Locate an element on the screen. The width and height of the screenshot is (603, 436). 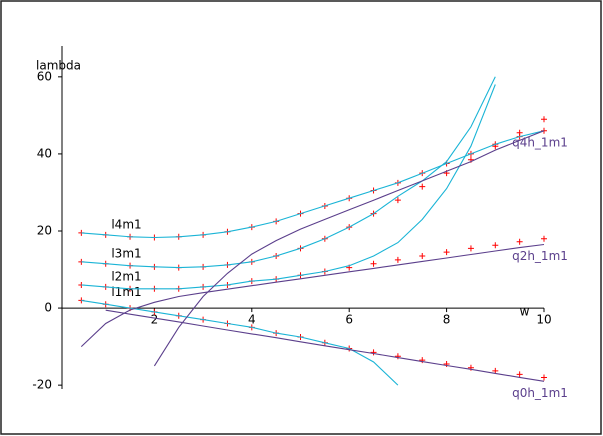
x-axis-label: w is located at coordinates (525, 312).